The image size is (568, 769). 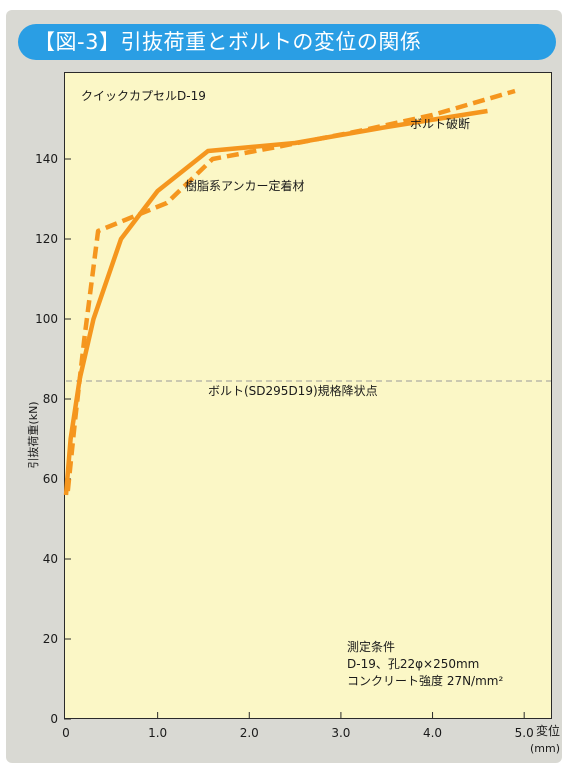 What do you see at coordinates (440, 123) in the screenshot?
I see `end-label: ボルト破断` at bounding box center [440, 123].